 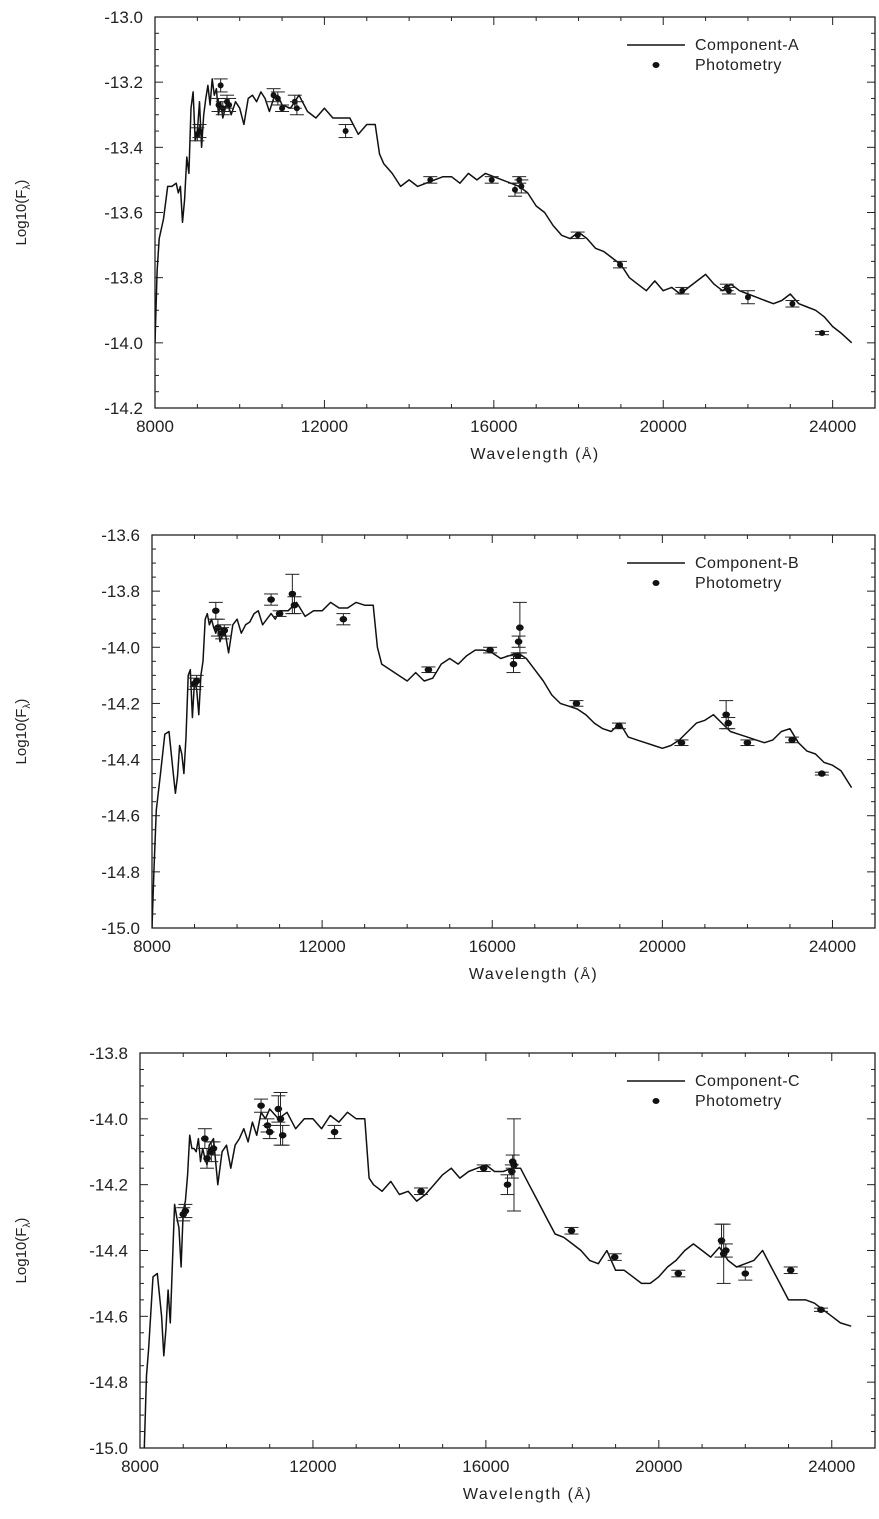 What do you see at coordinates (747, 563) in the screenshot?
I see `legend-model-label: Component-B` at bounding box center [747, 563].